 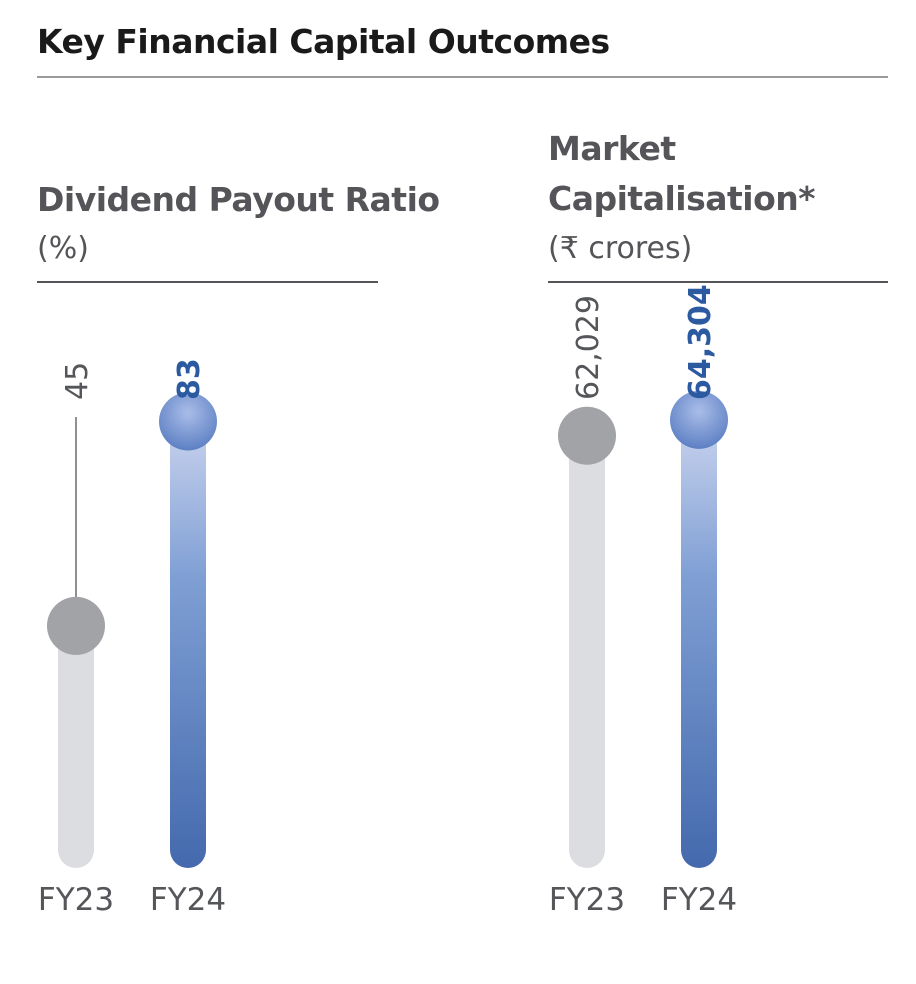 I want to click on dividend-payout-bar-fy24, so click(x=188, y=644).